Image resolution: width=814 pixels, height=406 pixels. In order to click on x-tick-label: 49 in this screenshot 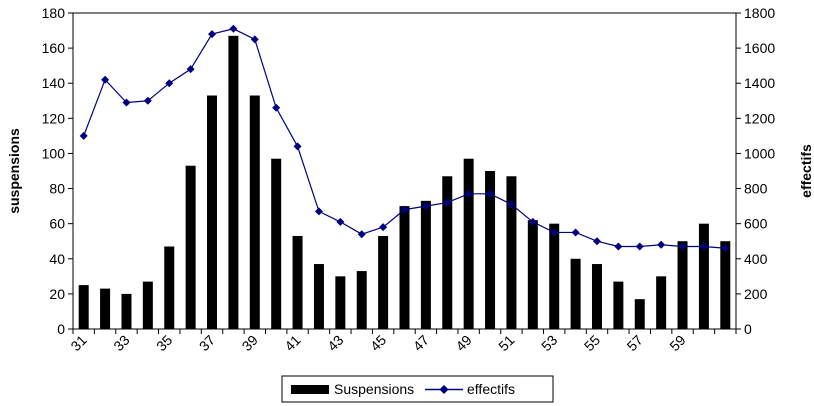, I will do `click(463, 343)`.